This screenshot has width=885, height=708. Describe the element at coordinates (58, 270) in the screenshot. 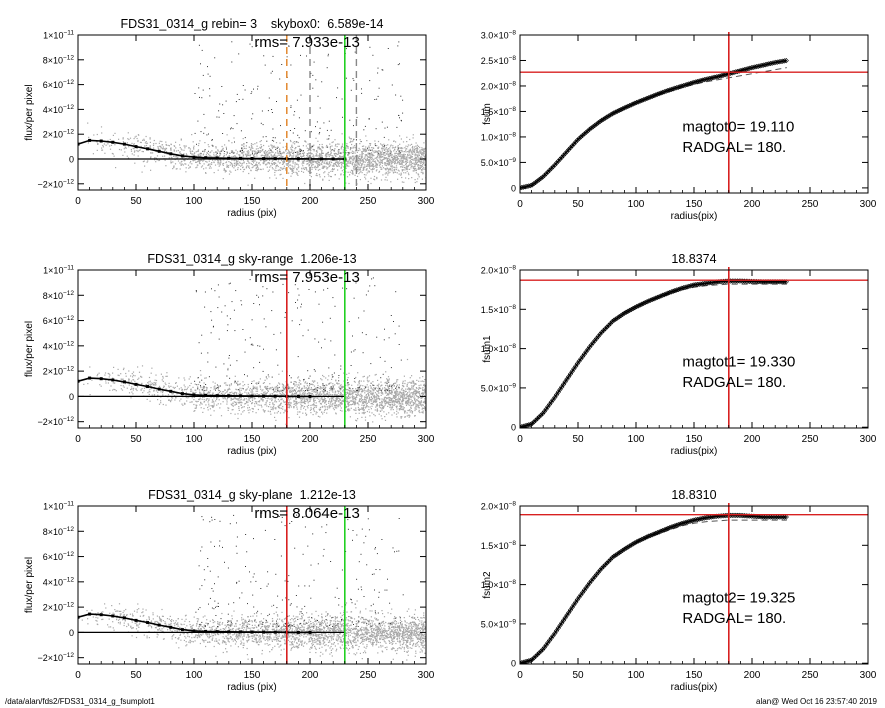

I see `y-tick-label: 1×10⁻¹¹` at that location.